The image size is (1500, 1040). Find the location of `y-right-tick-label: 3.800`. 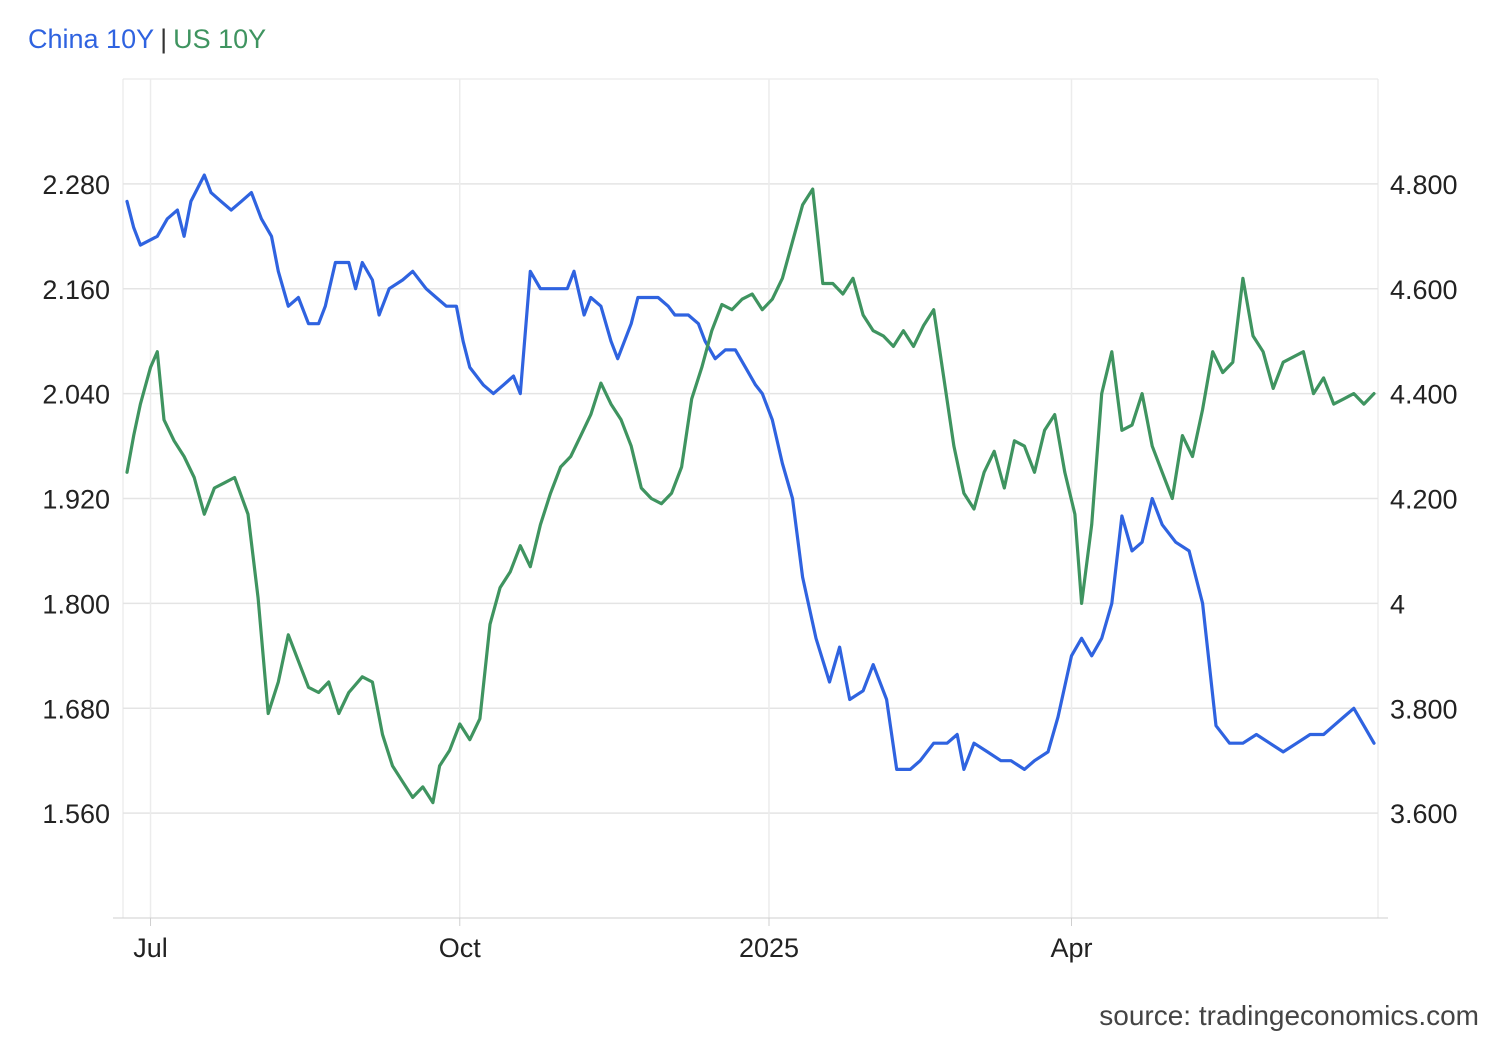

y-right-tick-label: 3.800 is located at coordinates (1424, 709).